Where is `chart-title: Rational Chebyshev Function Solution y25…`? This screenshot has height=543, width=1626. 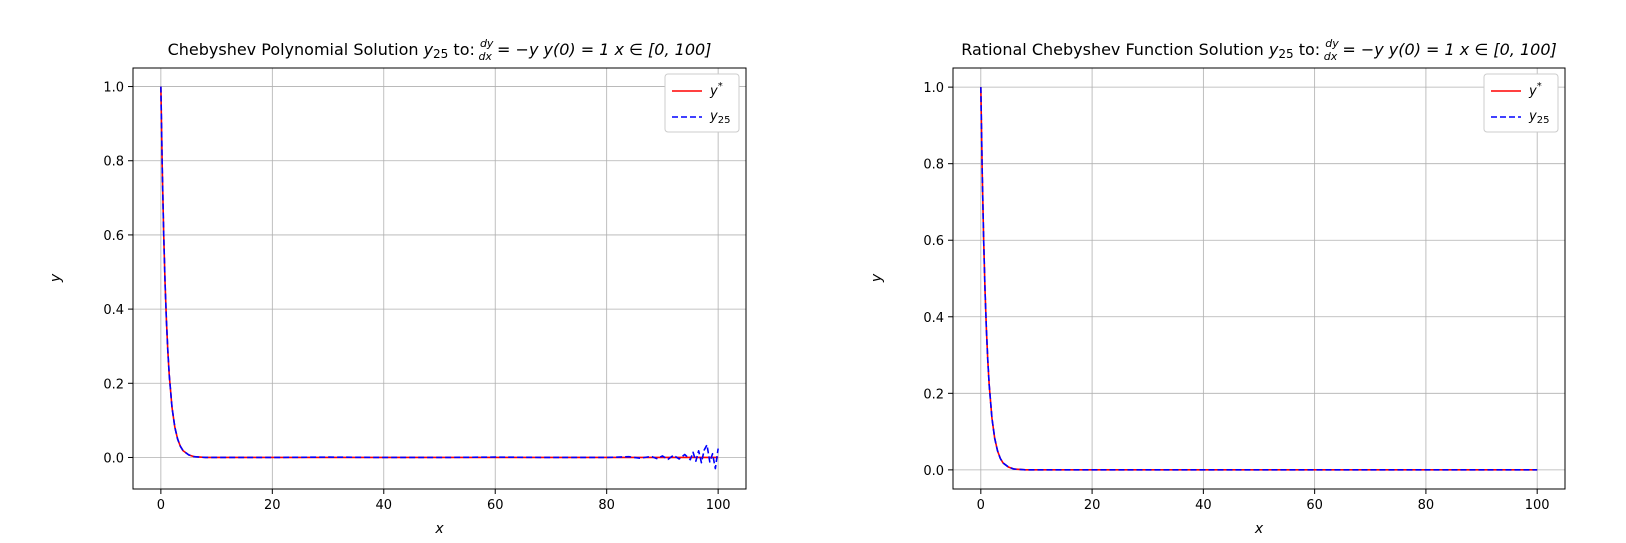
chart-title: Rational Chebyshev Function Solution y25… is located at coordinates (1258, 50).